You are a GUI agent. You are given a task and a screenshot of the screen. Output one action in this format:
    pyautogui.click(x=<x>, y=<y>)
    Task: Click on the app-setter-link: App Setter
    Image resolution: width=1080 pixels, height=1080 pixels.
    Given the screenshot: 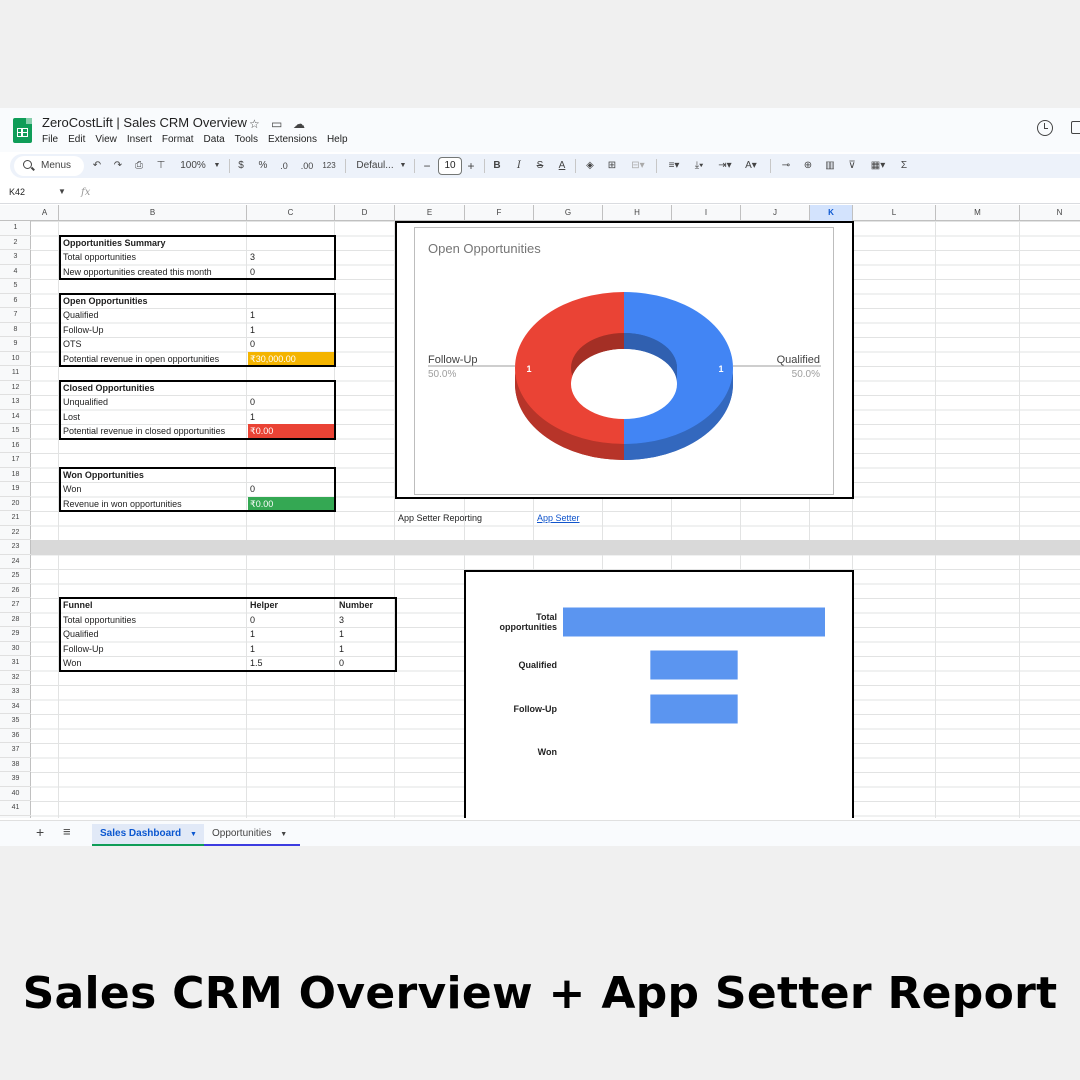 What is the action you would take?
    pyautogui.click(x=558, y=518)
    